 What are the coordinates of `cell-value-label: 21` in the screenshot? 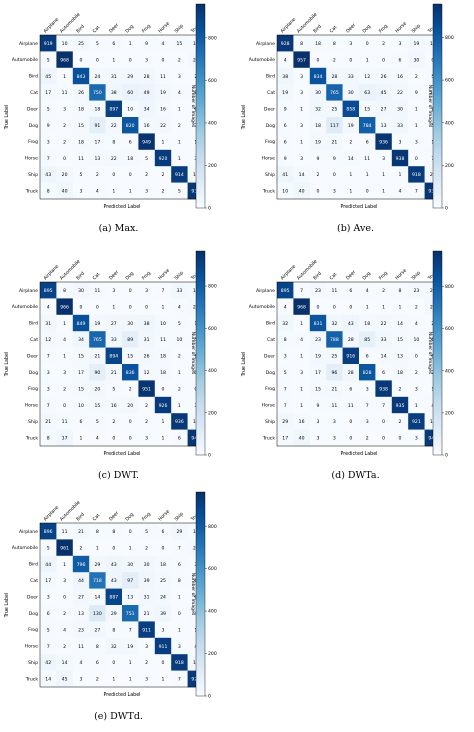 It's located at (48, 422).